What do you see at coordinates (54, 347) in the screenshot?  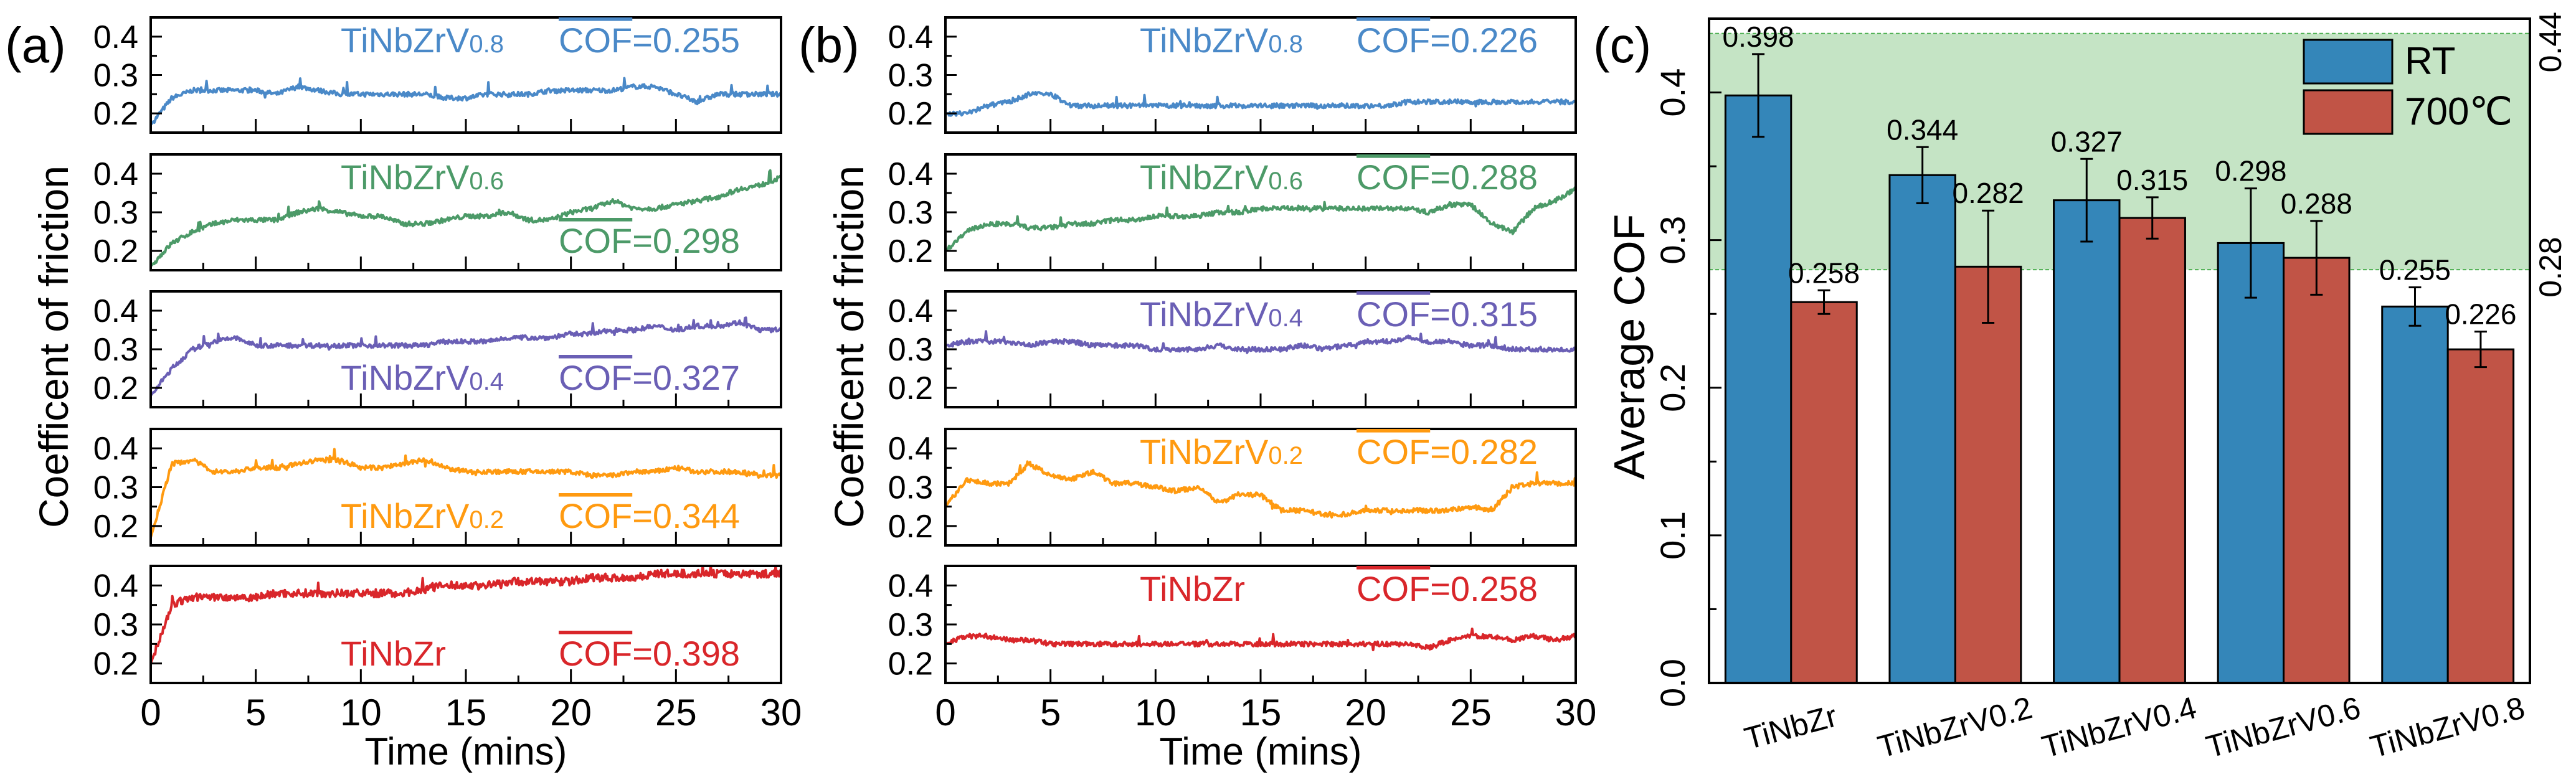 I see `y-axis-title: Coefficent of friction` at bounding box center [54, 347].